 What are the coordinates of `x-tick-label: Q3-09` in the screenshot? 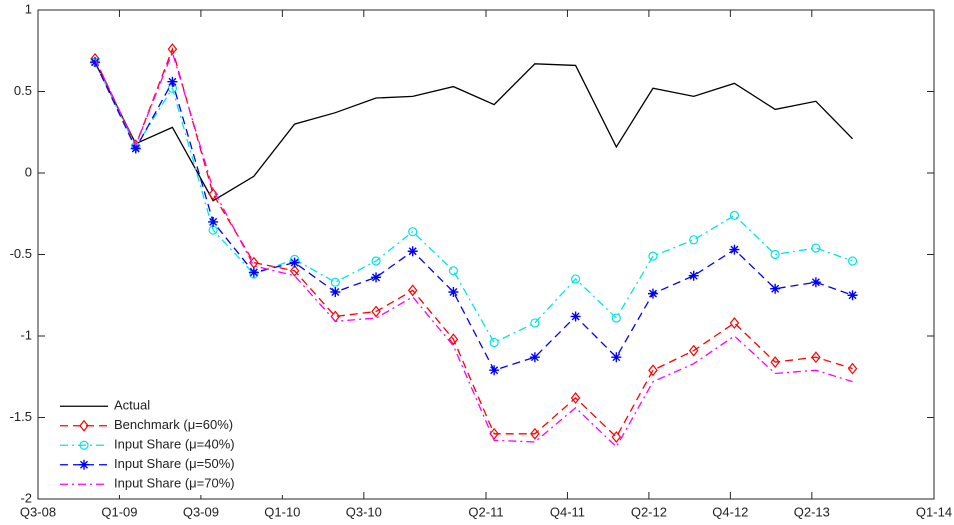 It's located at (201, 511).